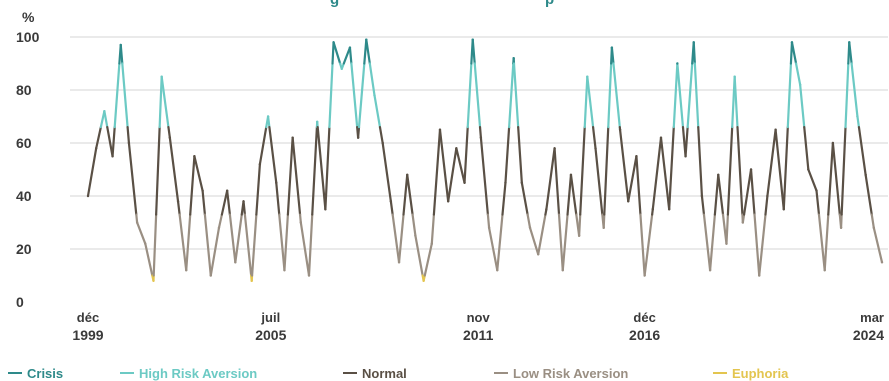 The height and width of the screenshot is (381, 889). Describe the element at coordinates (20, 302) in the screenshot. I see `y-tick-label: 0` at that location.